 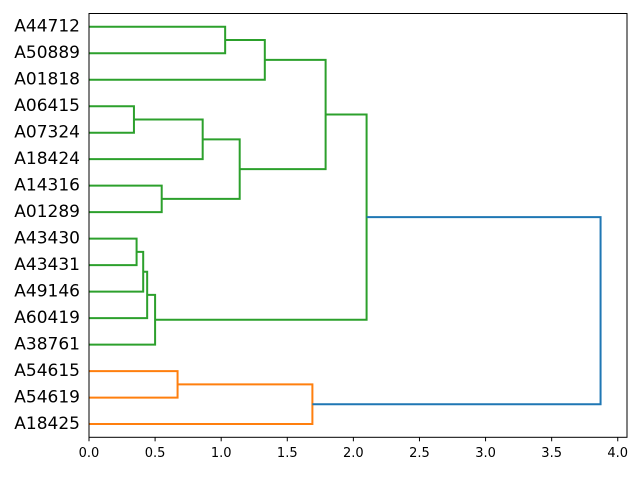 What do you see at coordinates (89, 453) in the screenshot?
I see `x-tick-label: 0.0` at bounding box center [89, 453].